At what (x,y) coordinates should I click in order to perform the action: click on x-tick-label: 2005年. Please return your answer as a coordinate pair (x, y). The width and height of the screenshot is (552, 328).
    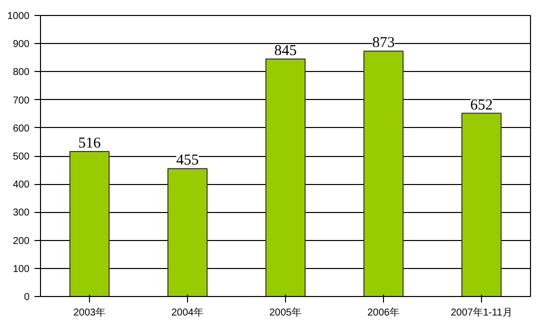
    Looking at the image, I should click on (285, 312).